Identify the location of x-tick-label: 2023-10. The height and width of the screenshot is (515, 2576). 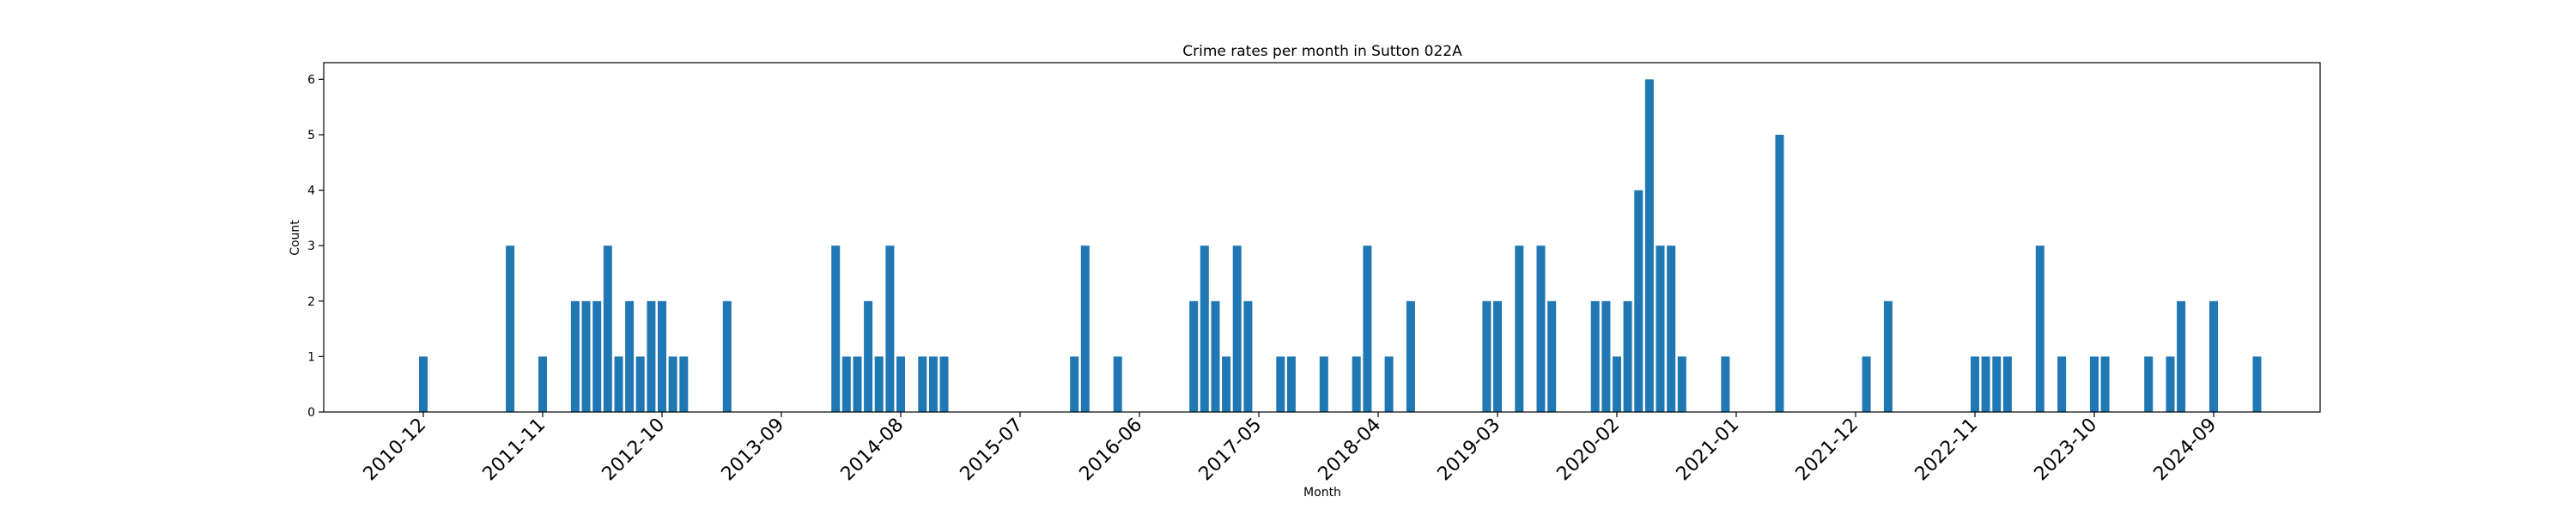
(2067, 450).